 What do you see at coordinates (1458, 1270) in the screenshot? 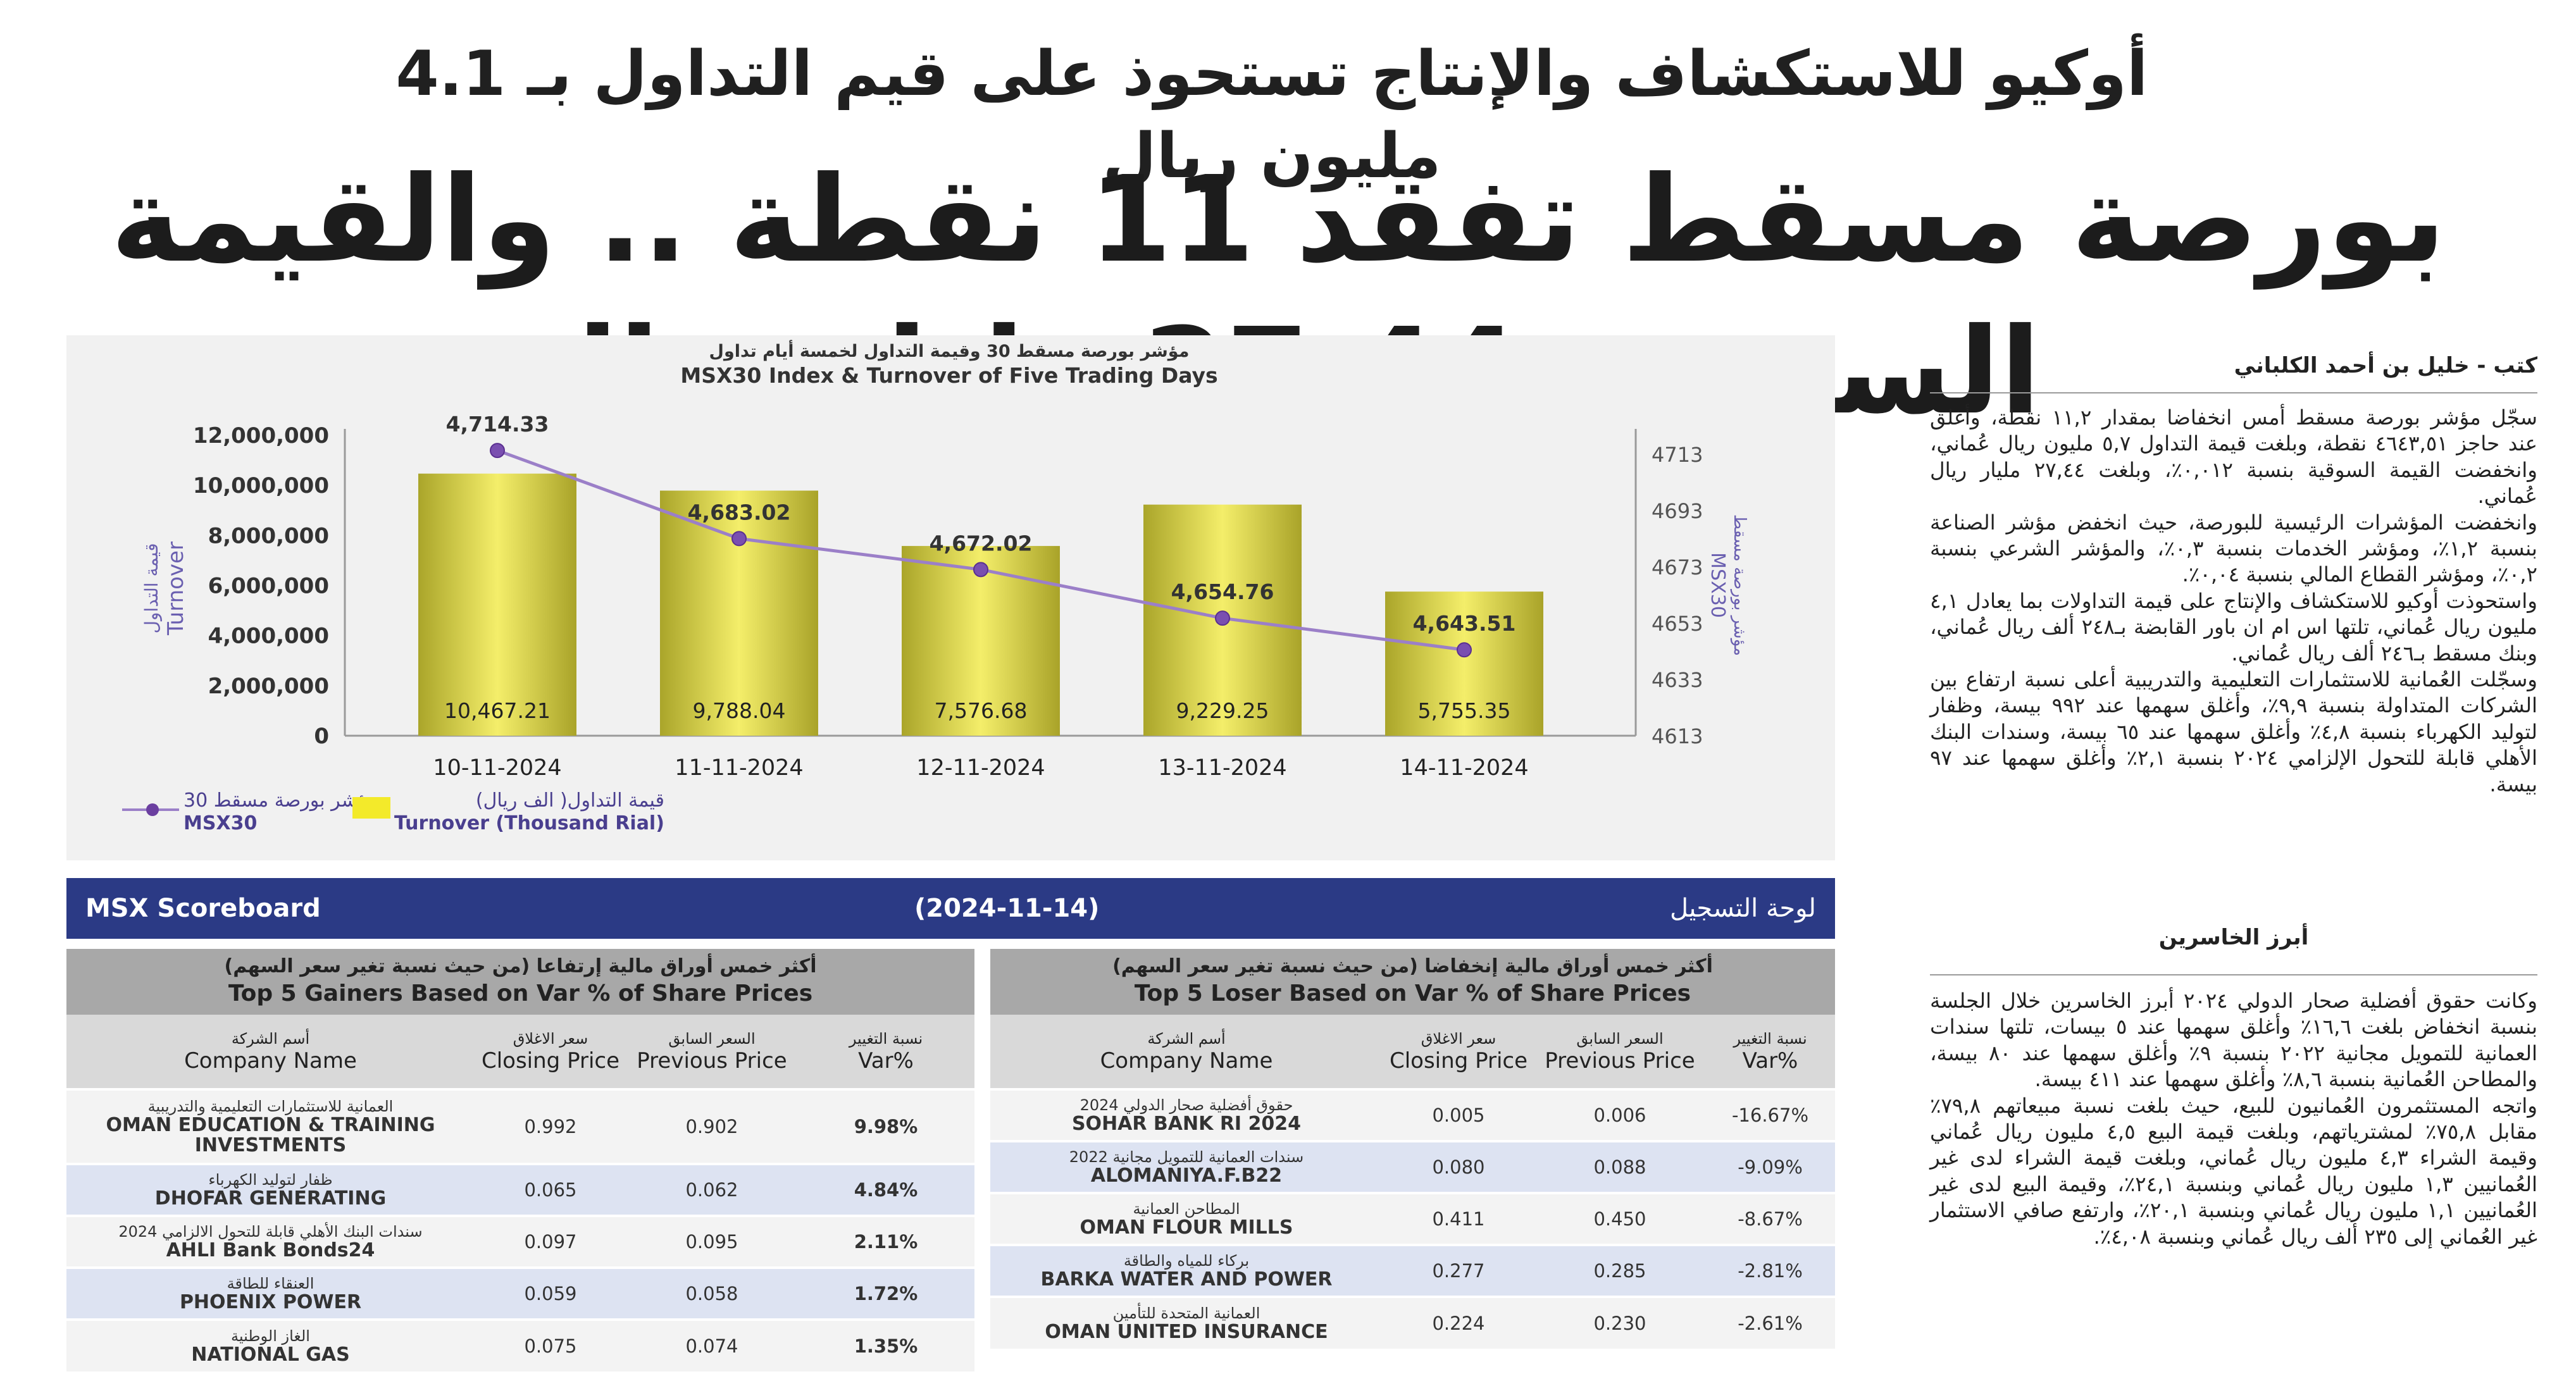
I see `closing-price: 0.277` at bounding box center [1458, 1270].